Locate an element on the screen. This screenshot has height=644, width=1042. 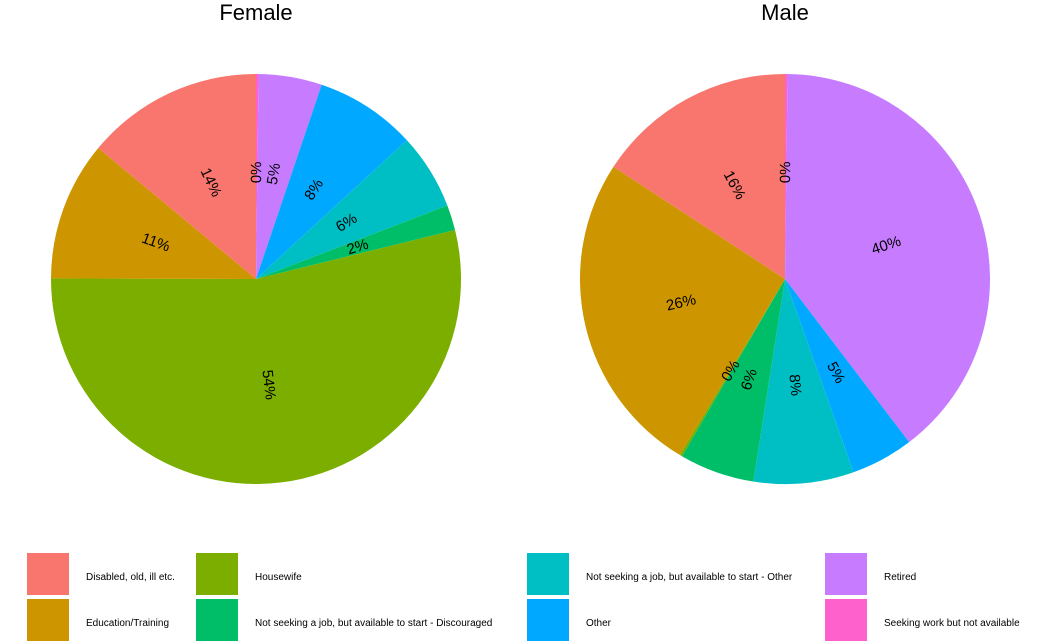
pie-slice-female-not-seeking-a-job-but-available-to-start-discouraged is located at coordinates (356, 242).